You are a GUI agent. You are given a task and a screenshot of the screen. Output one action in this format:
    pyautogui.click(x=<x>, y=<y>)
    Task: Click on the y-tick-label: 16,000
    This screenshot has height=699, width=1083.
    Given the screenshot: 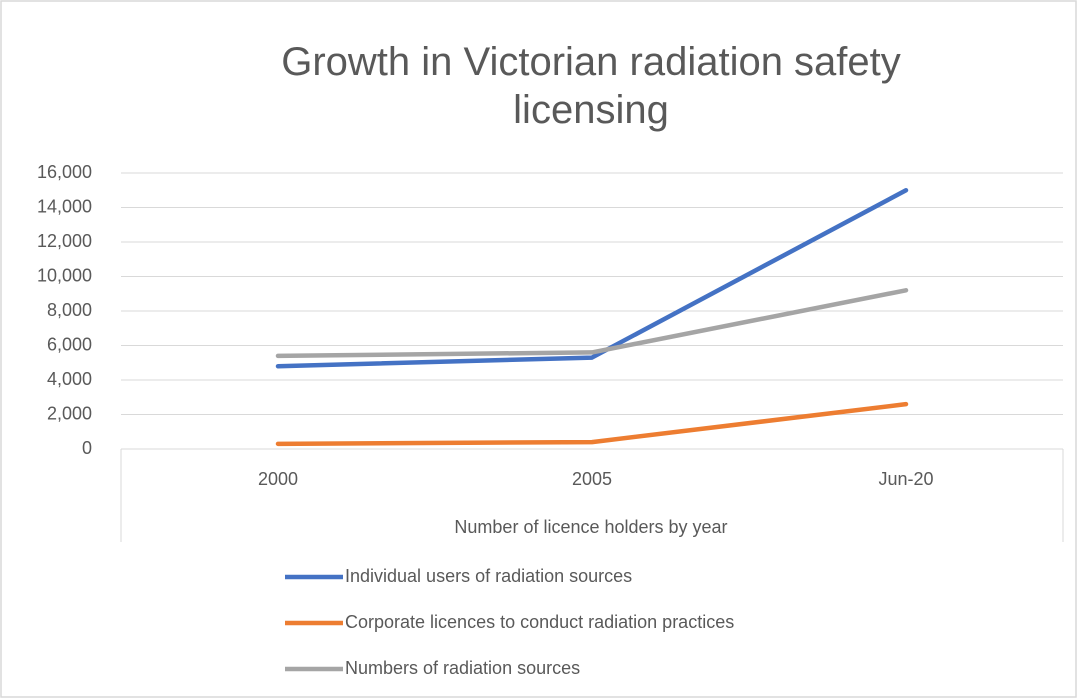 What is the action you would take?
    pyautogui.click(x=64, y=172)
    